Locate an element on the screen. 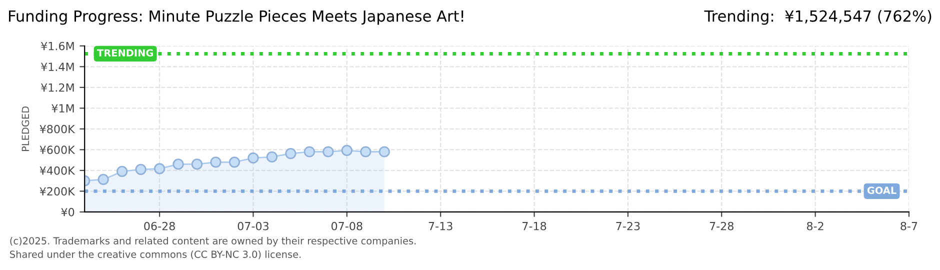 This screenshot has width=940, height=270. y-tick-label: ¥0 is located at coordinates (67, 212).